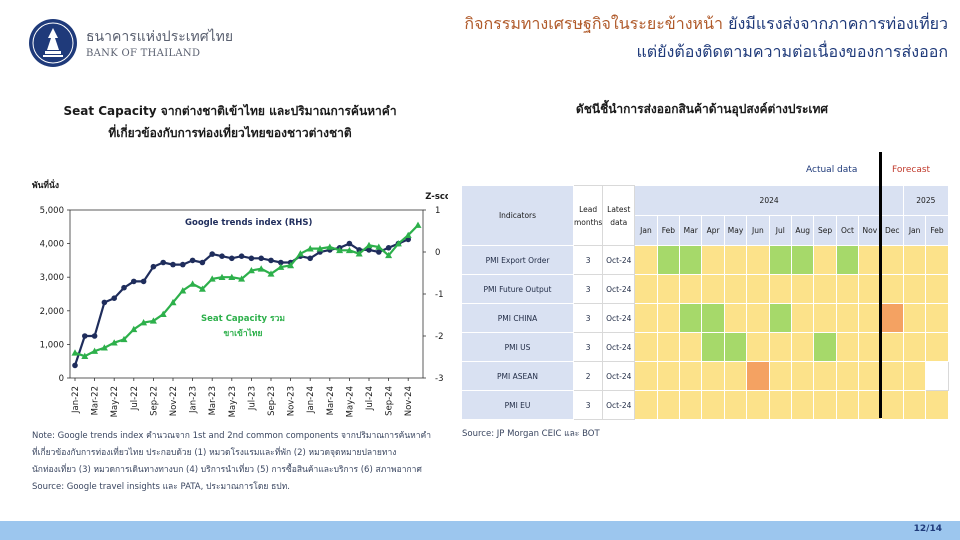 The image size is (960, 540). Describe the element at coordinates (832, 170) in the screenshot. I see `legend-actual-data: Actual data` at that location.